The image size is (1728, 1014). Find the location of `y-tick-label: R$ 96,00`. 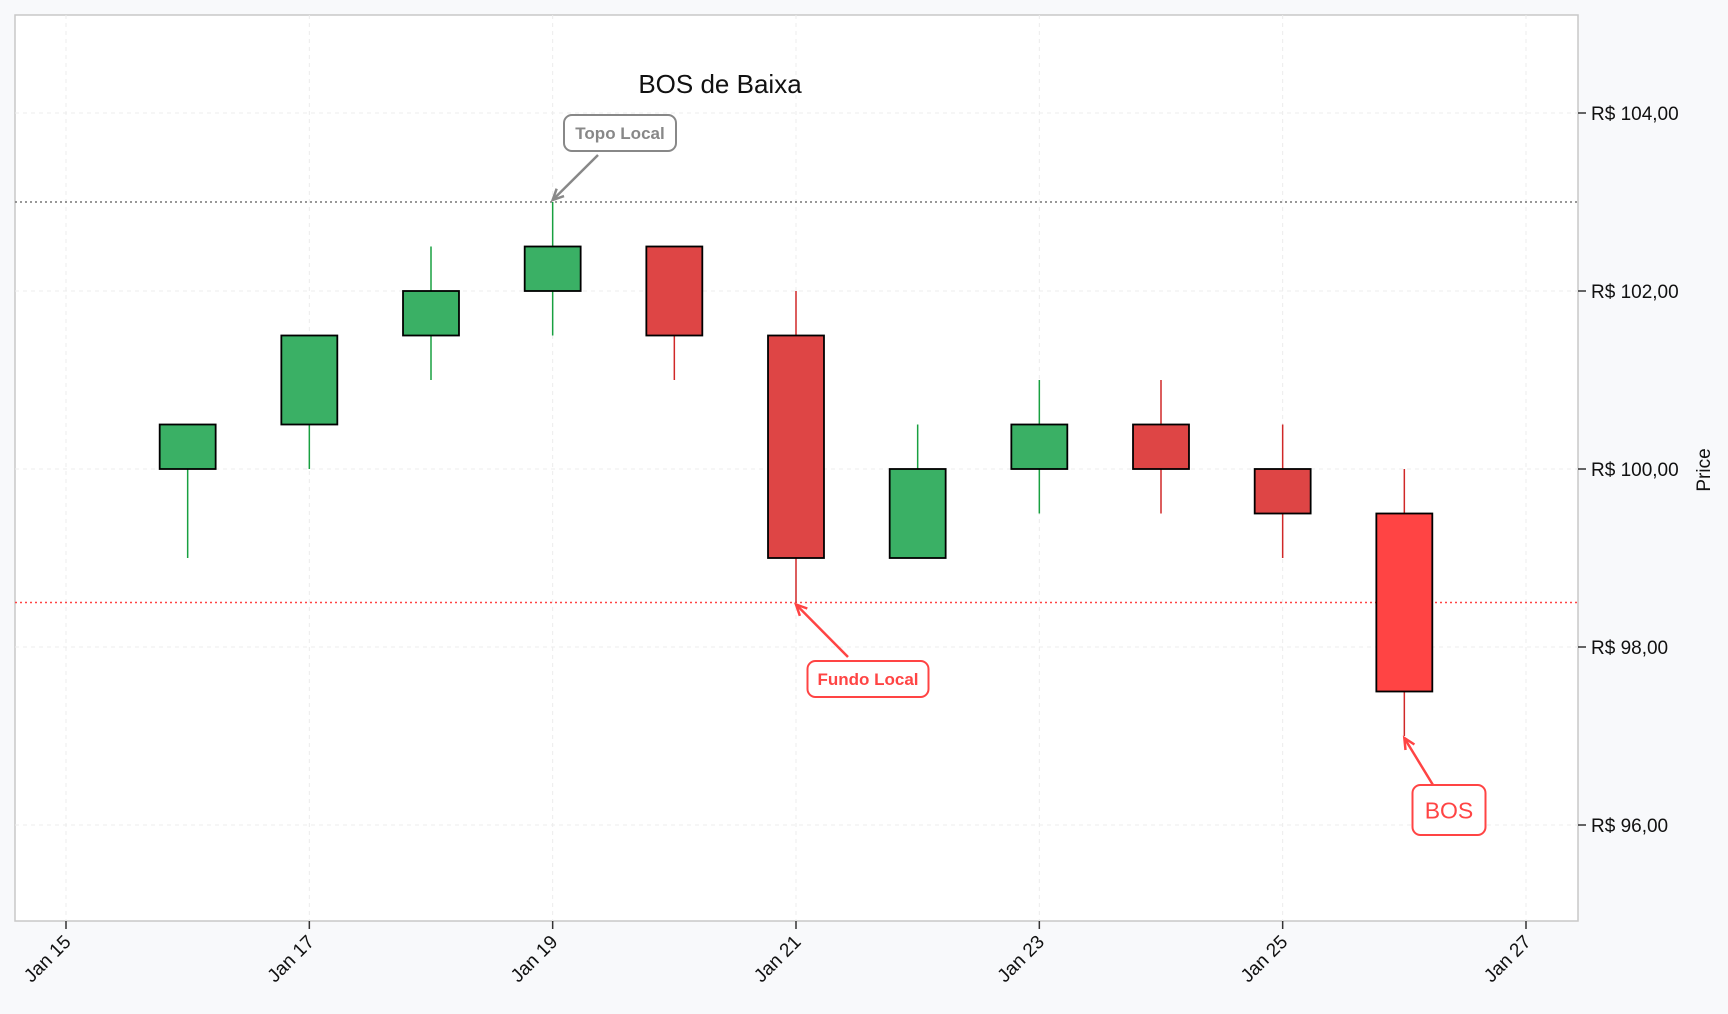

y-tick-label: R$ 96,00 is located at coordinates (1629, 826).